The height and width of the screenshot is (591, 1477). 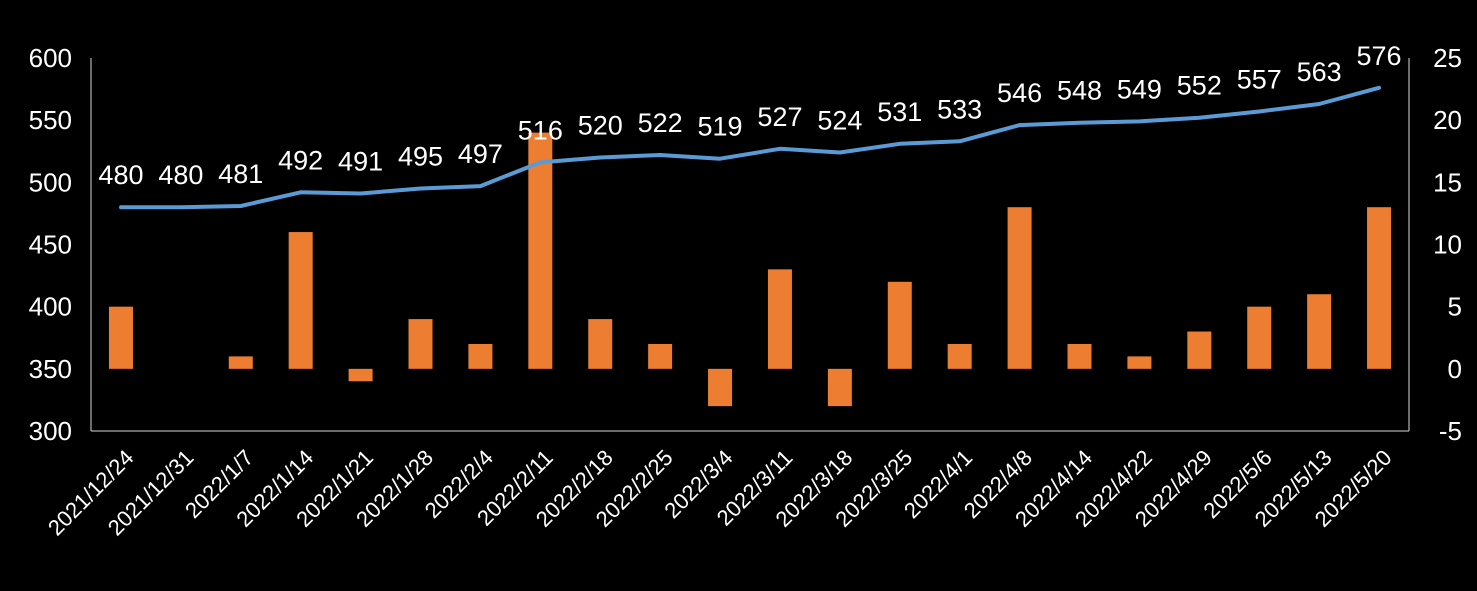 What do you see at coordinates (360, 162) in the screenshot?
I see `line-data-label: 491` at bounding box center [360, 162].